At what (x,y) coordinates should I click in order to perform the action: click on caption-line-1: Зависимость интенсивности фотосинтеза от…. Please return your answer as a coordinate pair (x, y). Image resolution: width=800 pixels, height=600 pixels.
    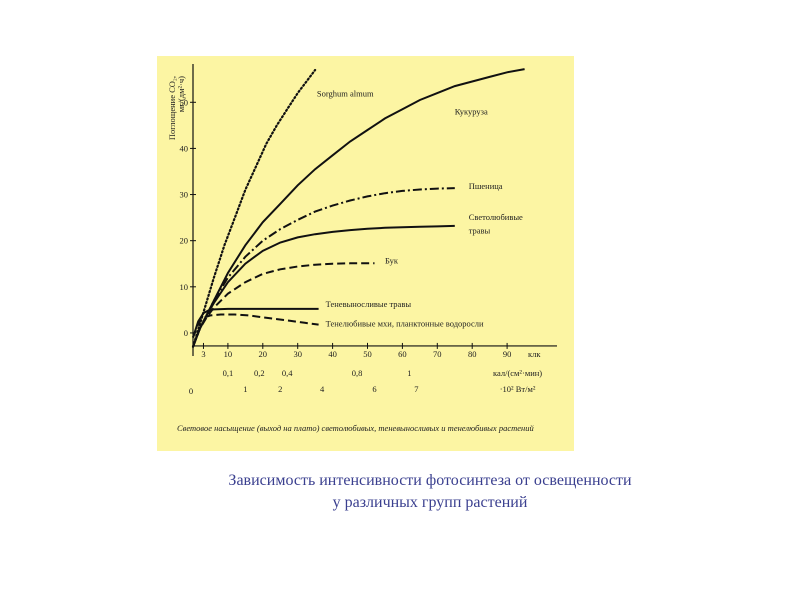
    Looking at the image, I should click on (430, 480).